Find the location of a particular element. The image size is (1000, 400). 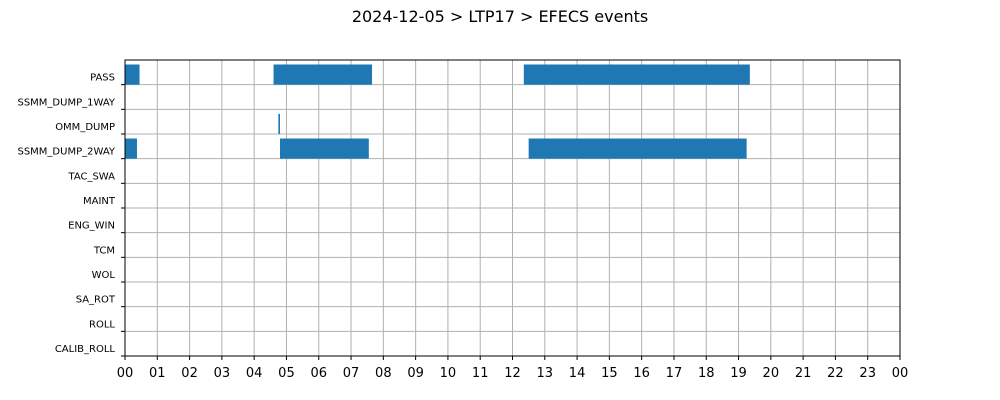

y-tick-label: MAINT is located at coordinates (99, 201).